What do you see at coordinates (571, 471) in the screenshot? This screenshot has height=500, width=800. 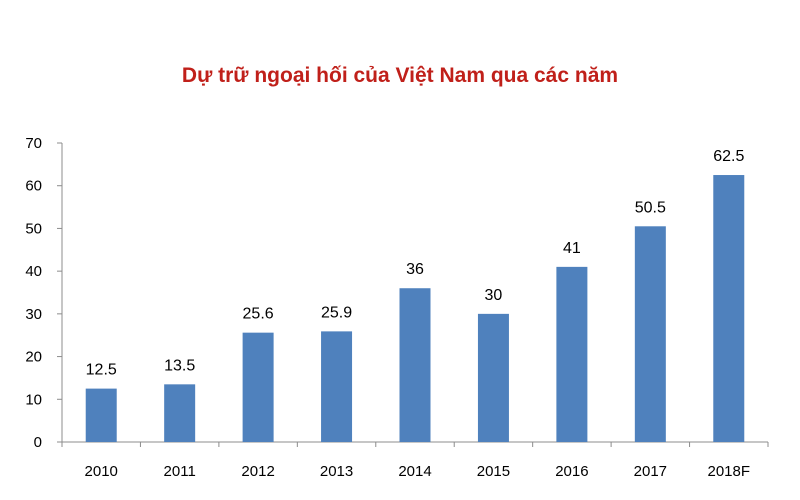 I see `x-tick-label: 2016` at bounding box center [571, 471].